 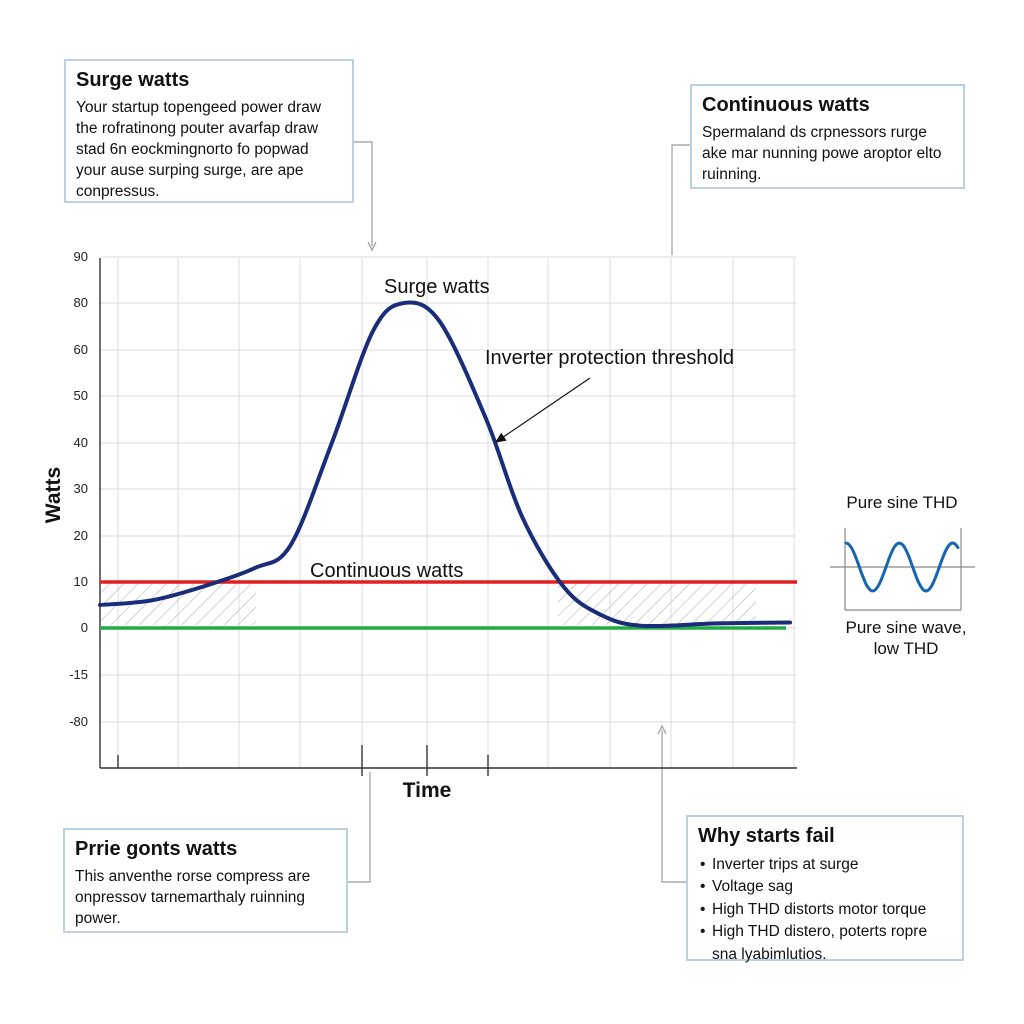 I want to click on continuous-watts-line-label: Continuous watts, so click(x=386, y=571).